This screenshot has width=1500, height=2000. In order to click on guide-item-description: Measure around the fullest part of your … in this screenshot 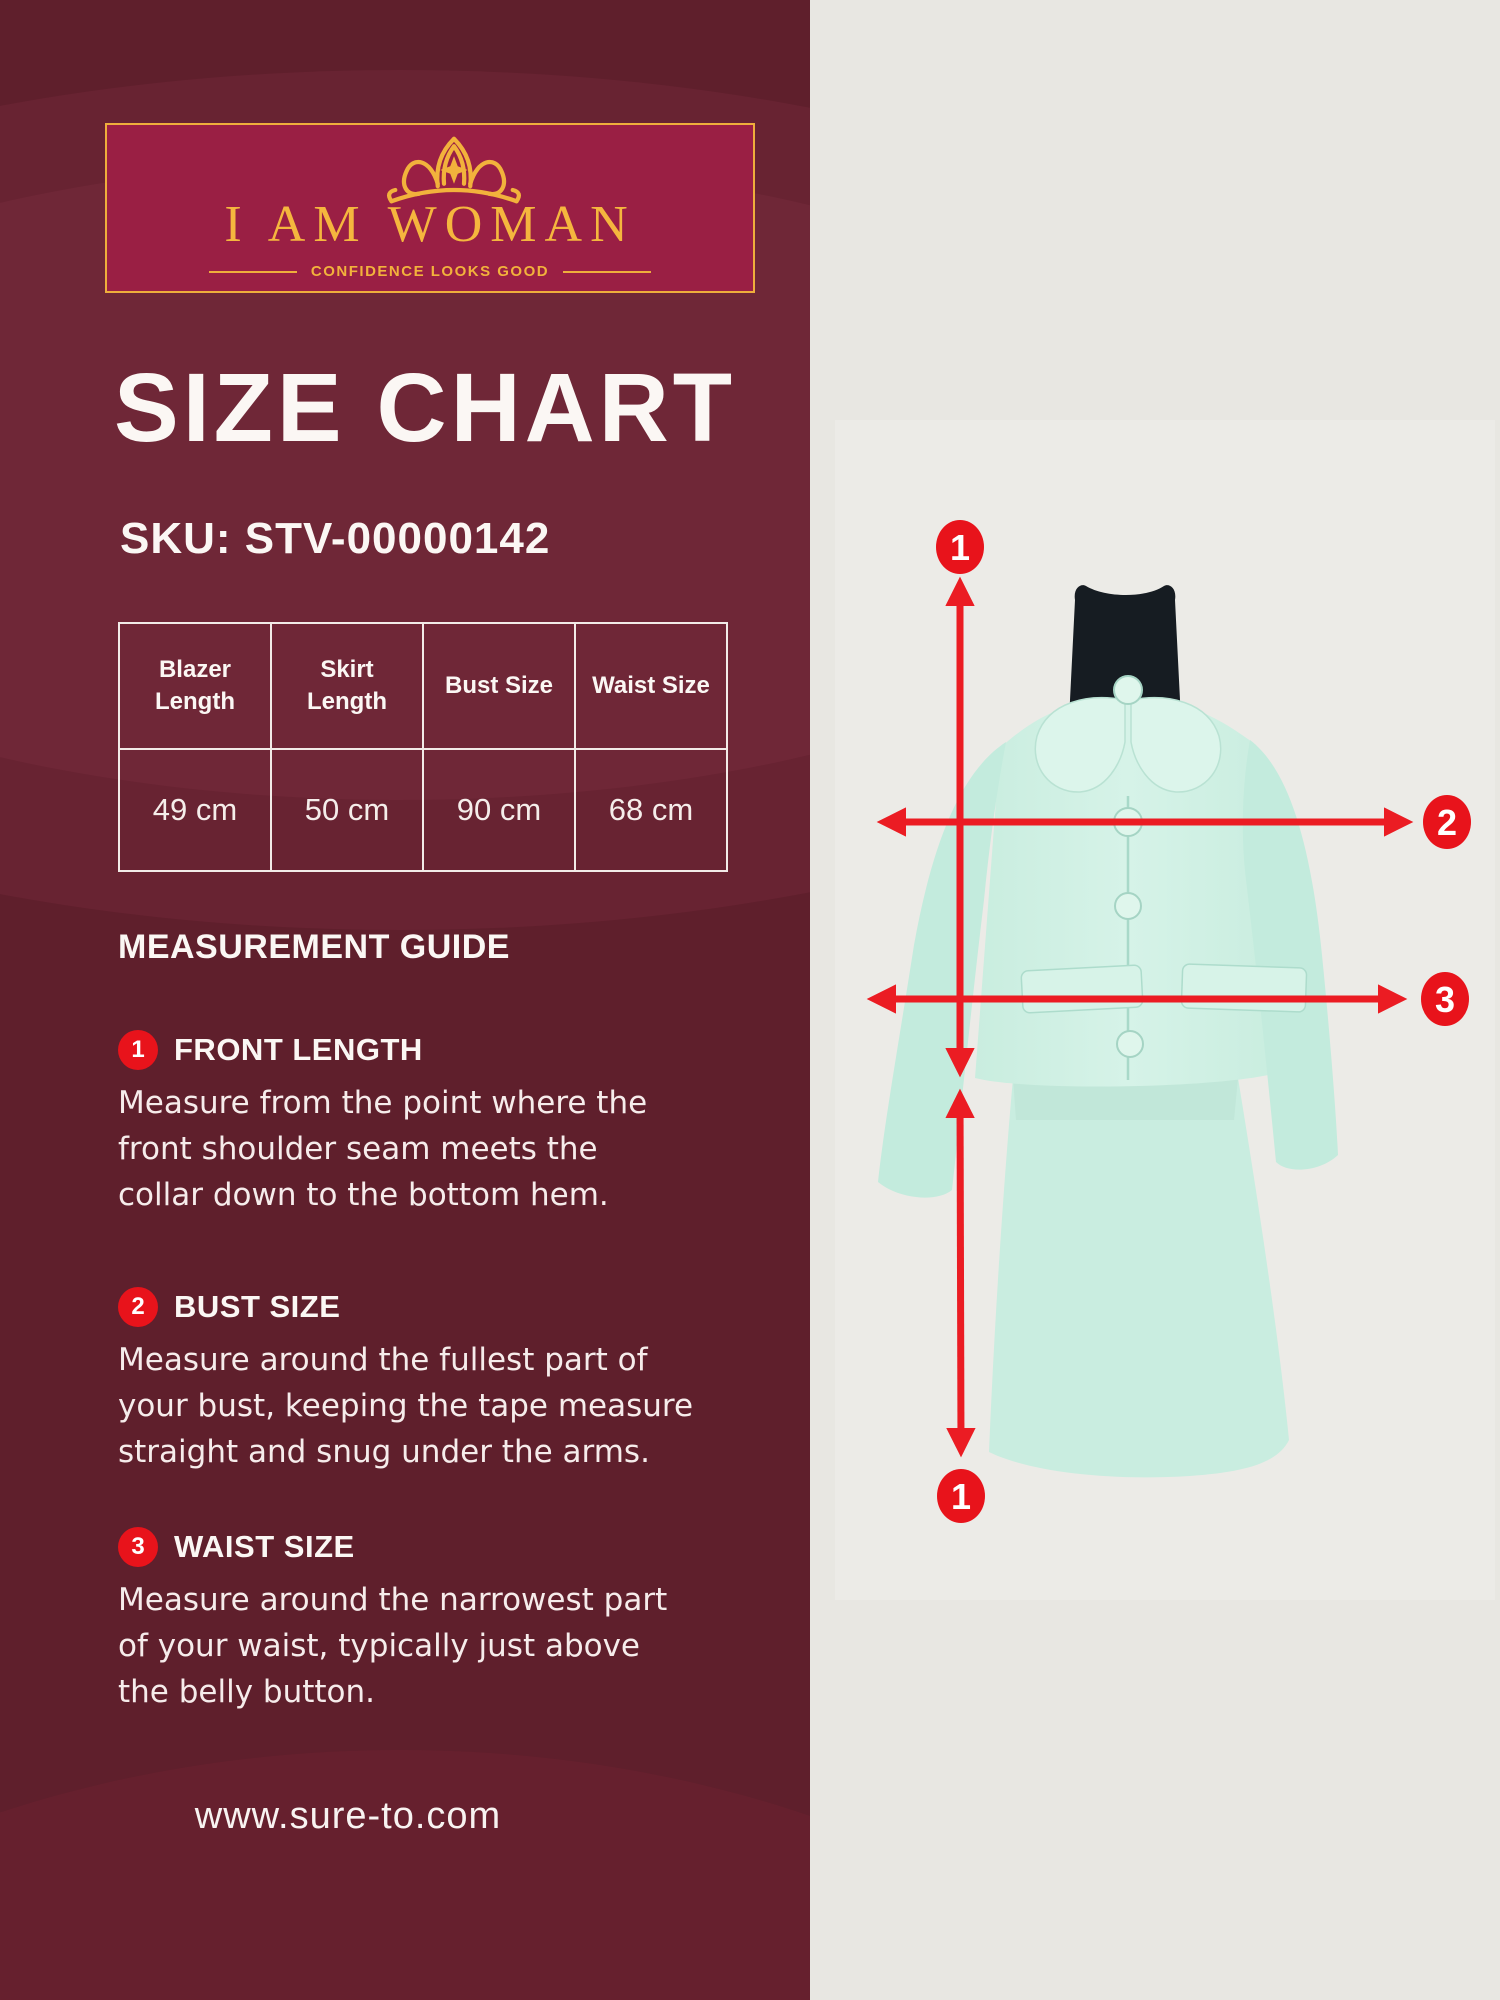, I will do `click(406, 1406)`.